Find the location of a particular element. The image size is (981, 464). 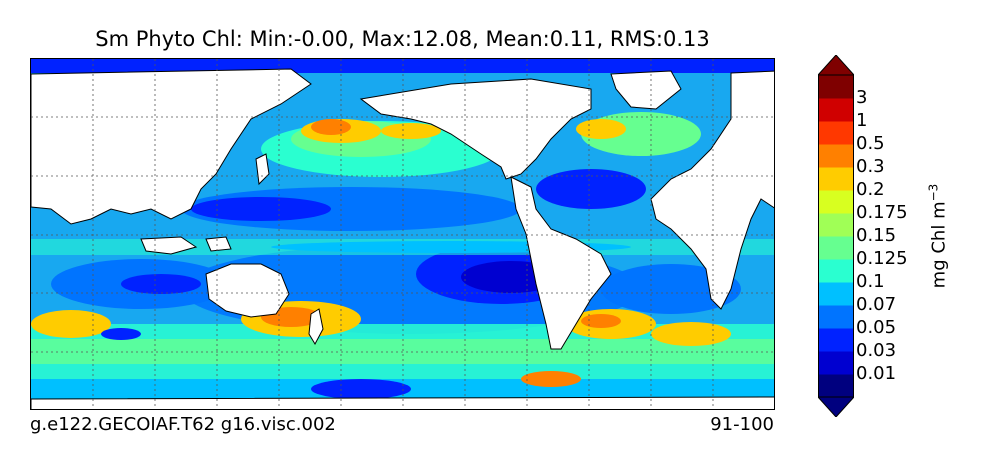

colorbar-extend-low is located at coordinates (836, 406).